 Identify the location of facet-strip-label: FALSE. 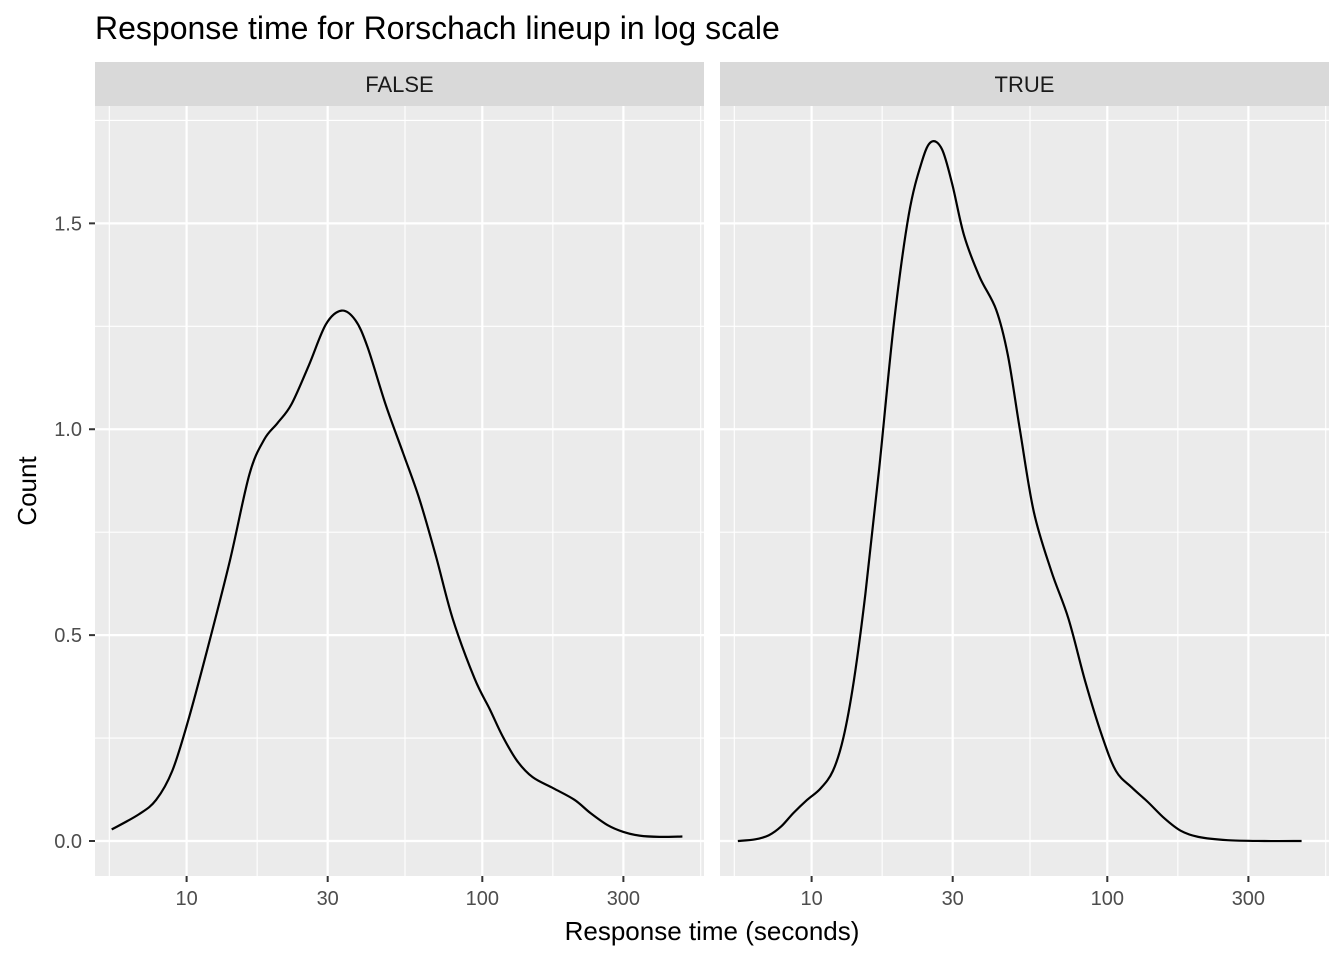
(399, 84).